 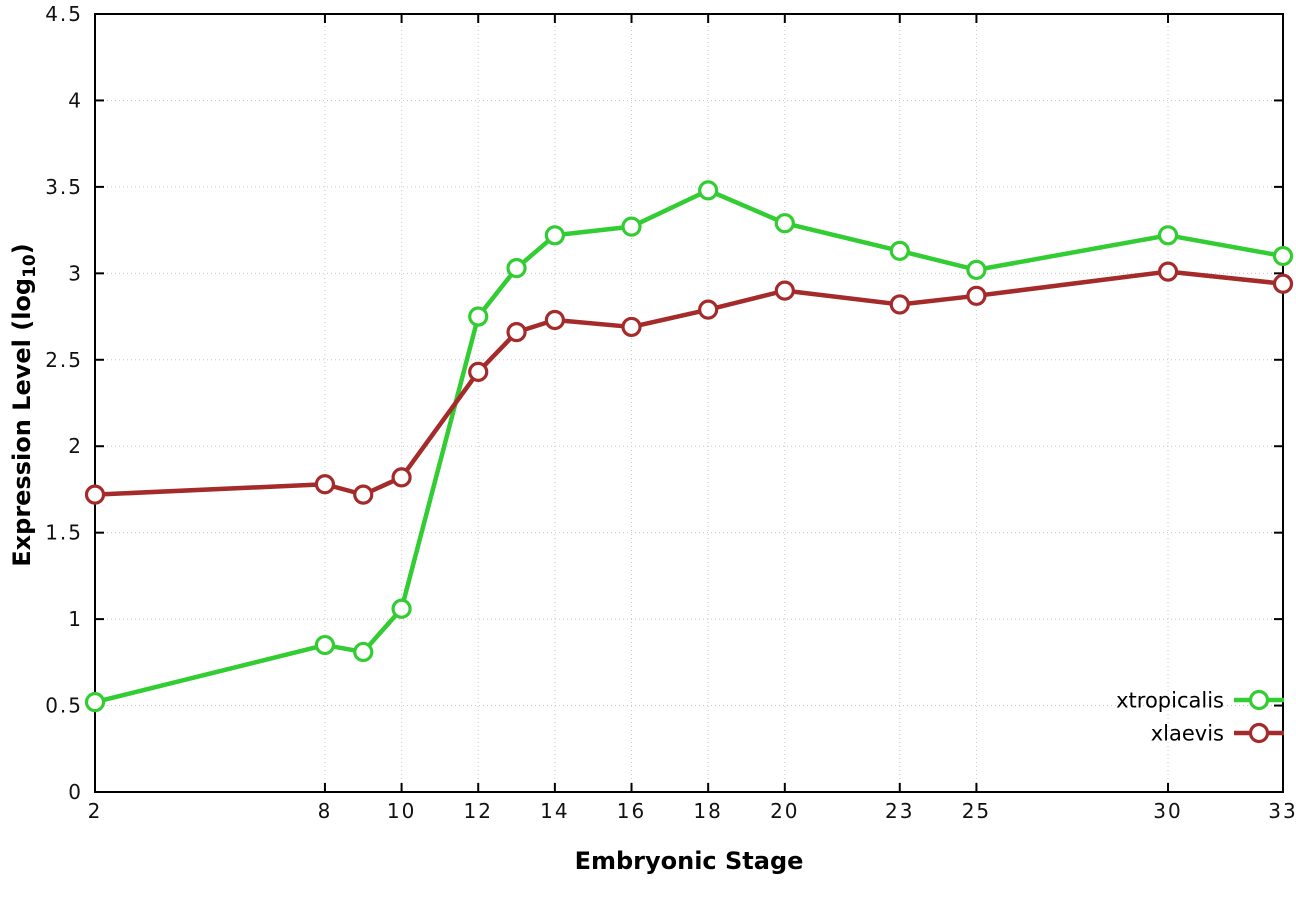 What do you see at coordinates (1259, 700) in the screenshot?
I see `legend-marker-xtropicalis` at bounding box center [1259, 700].